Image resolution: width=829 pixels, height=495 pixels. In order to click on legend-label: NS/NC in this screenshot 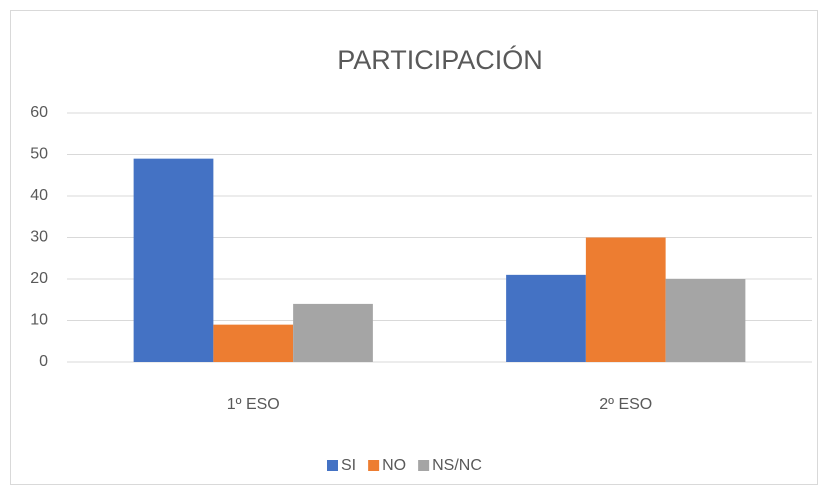, I will do `click(457, 465)`.